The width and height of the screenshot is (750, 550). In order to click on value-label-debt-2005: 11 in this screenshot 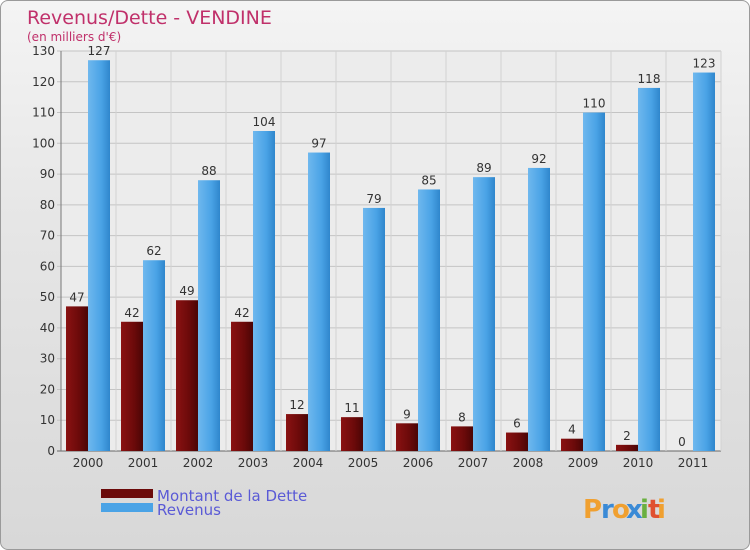, I will do `click(351, 408)`.